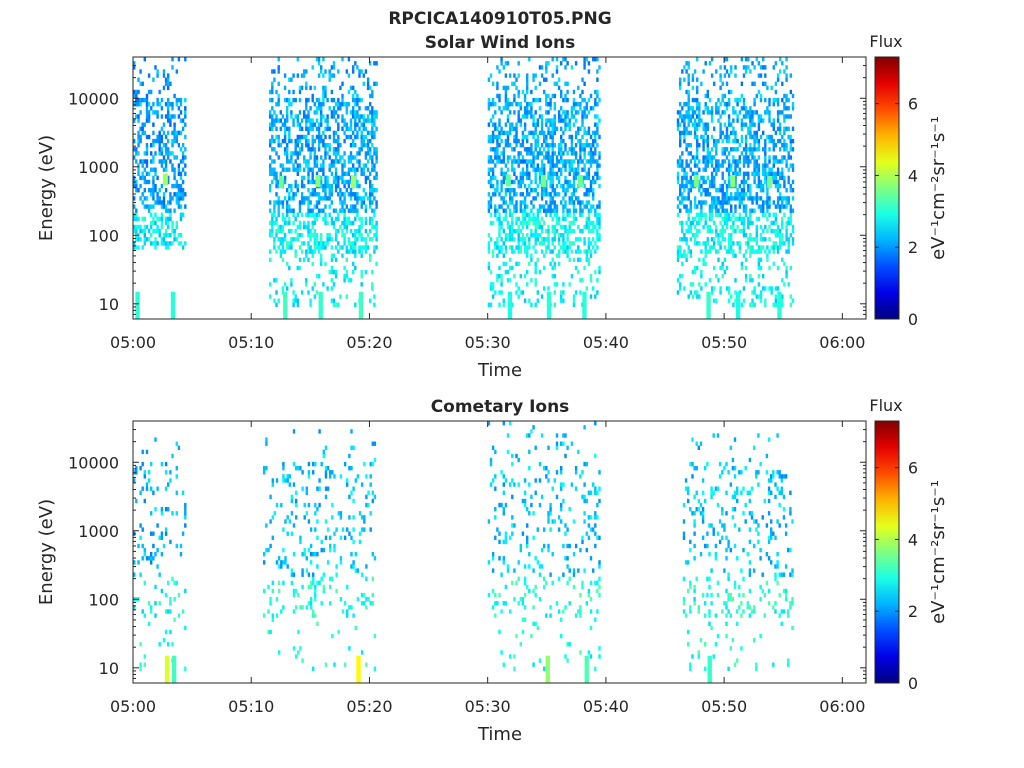 This screenshot has height=768, width=1024. I want to click on y-tick-label: 10000, so click(93, 98).